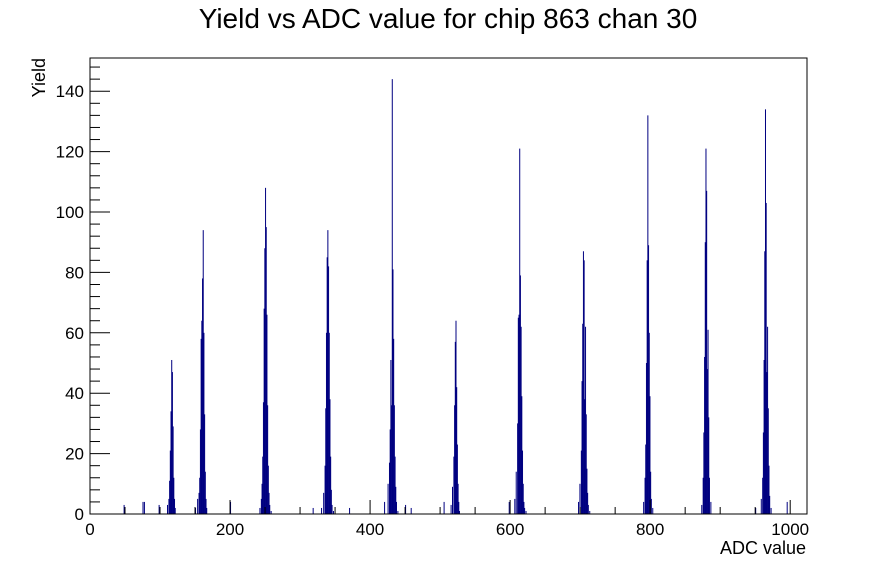 The width and height of the screenshot is (896, 577). What do you see at coordinates (39, 77) in the screenshot?
I see `y-axis-title: Yield` at bounding box center [39, 77].